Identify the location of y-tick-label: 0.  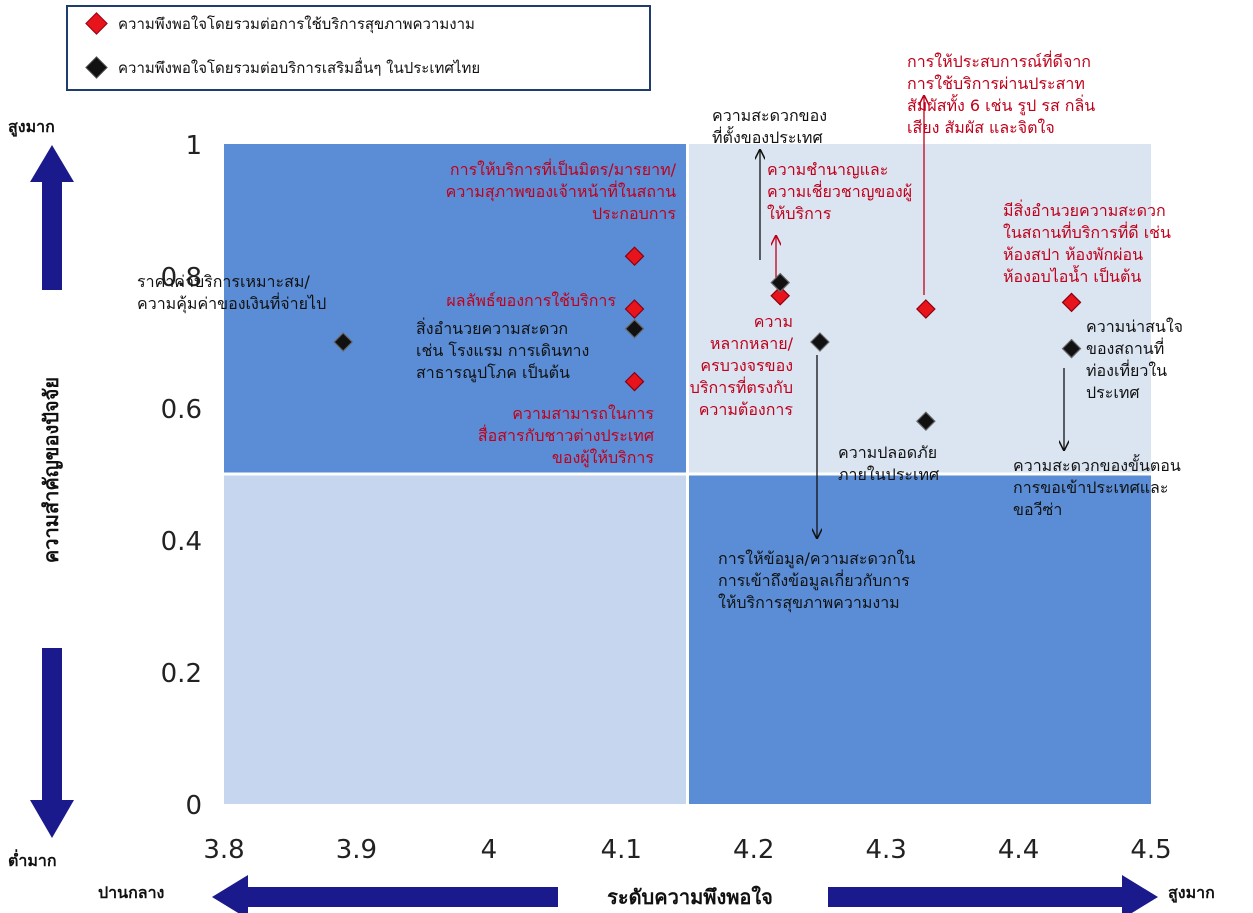
(193, 806).